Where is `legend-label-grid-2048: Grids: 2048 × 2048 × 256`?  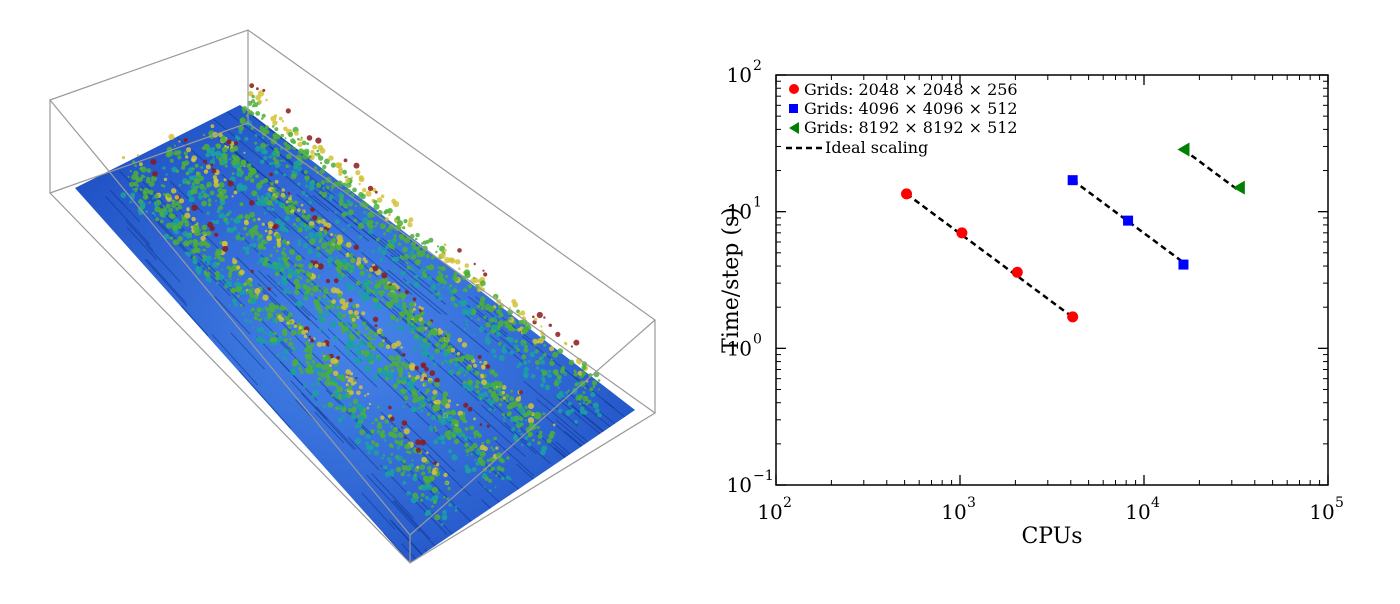 legend-label-grid-2048: Grids: 2048 × 2048 × 256 is located at coordinates (911, 89).